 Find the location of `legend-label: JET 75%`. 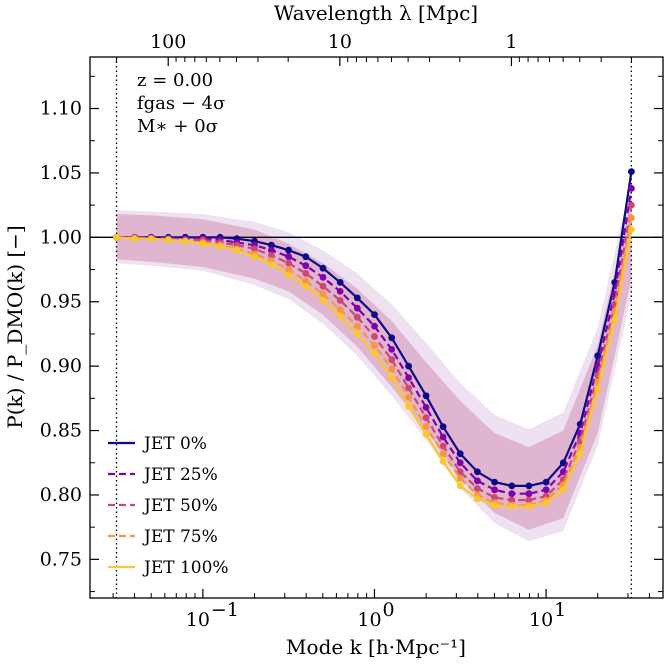

legend-label: JET 75% is located at coordinates (180, 537).